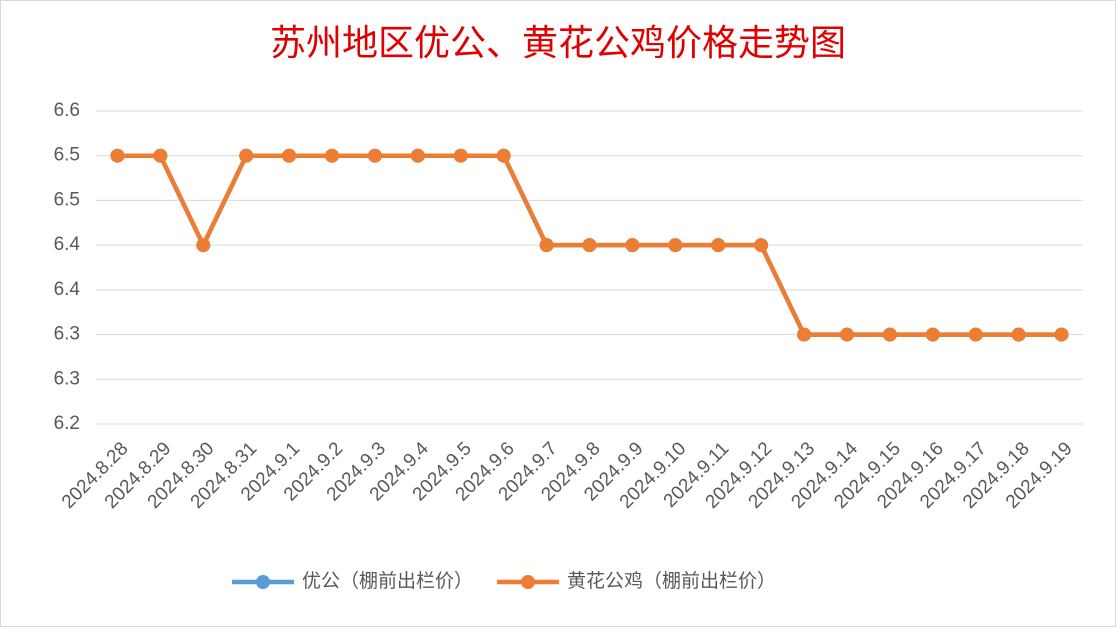 This screenshot has height=628, width=1117. I want to click on chart-title: 苏州地区优公、黄花公鸡价格走势图, so click(558, 43).